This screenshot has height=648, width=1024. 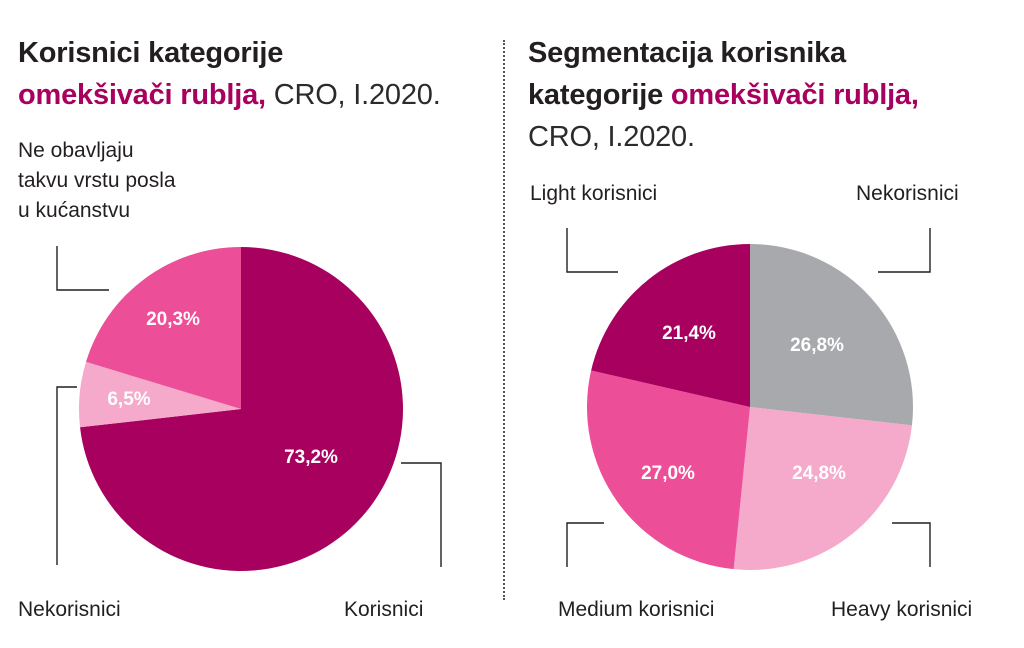 I want to click on slice-value-label: 26,8%, so click(x=817, y=345).